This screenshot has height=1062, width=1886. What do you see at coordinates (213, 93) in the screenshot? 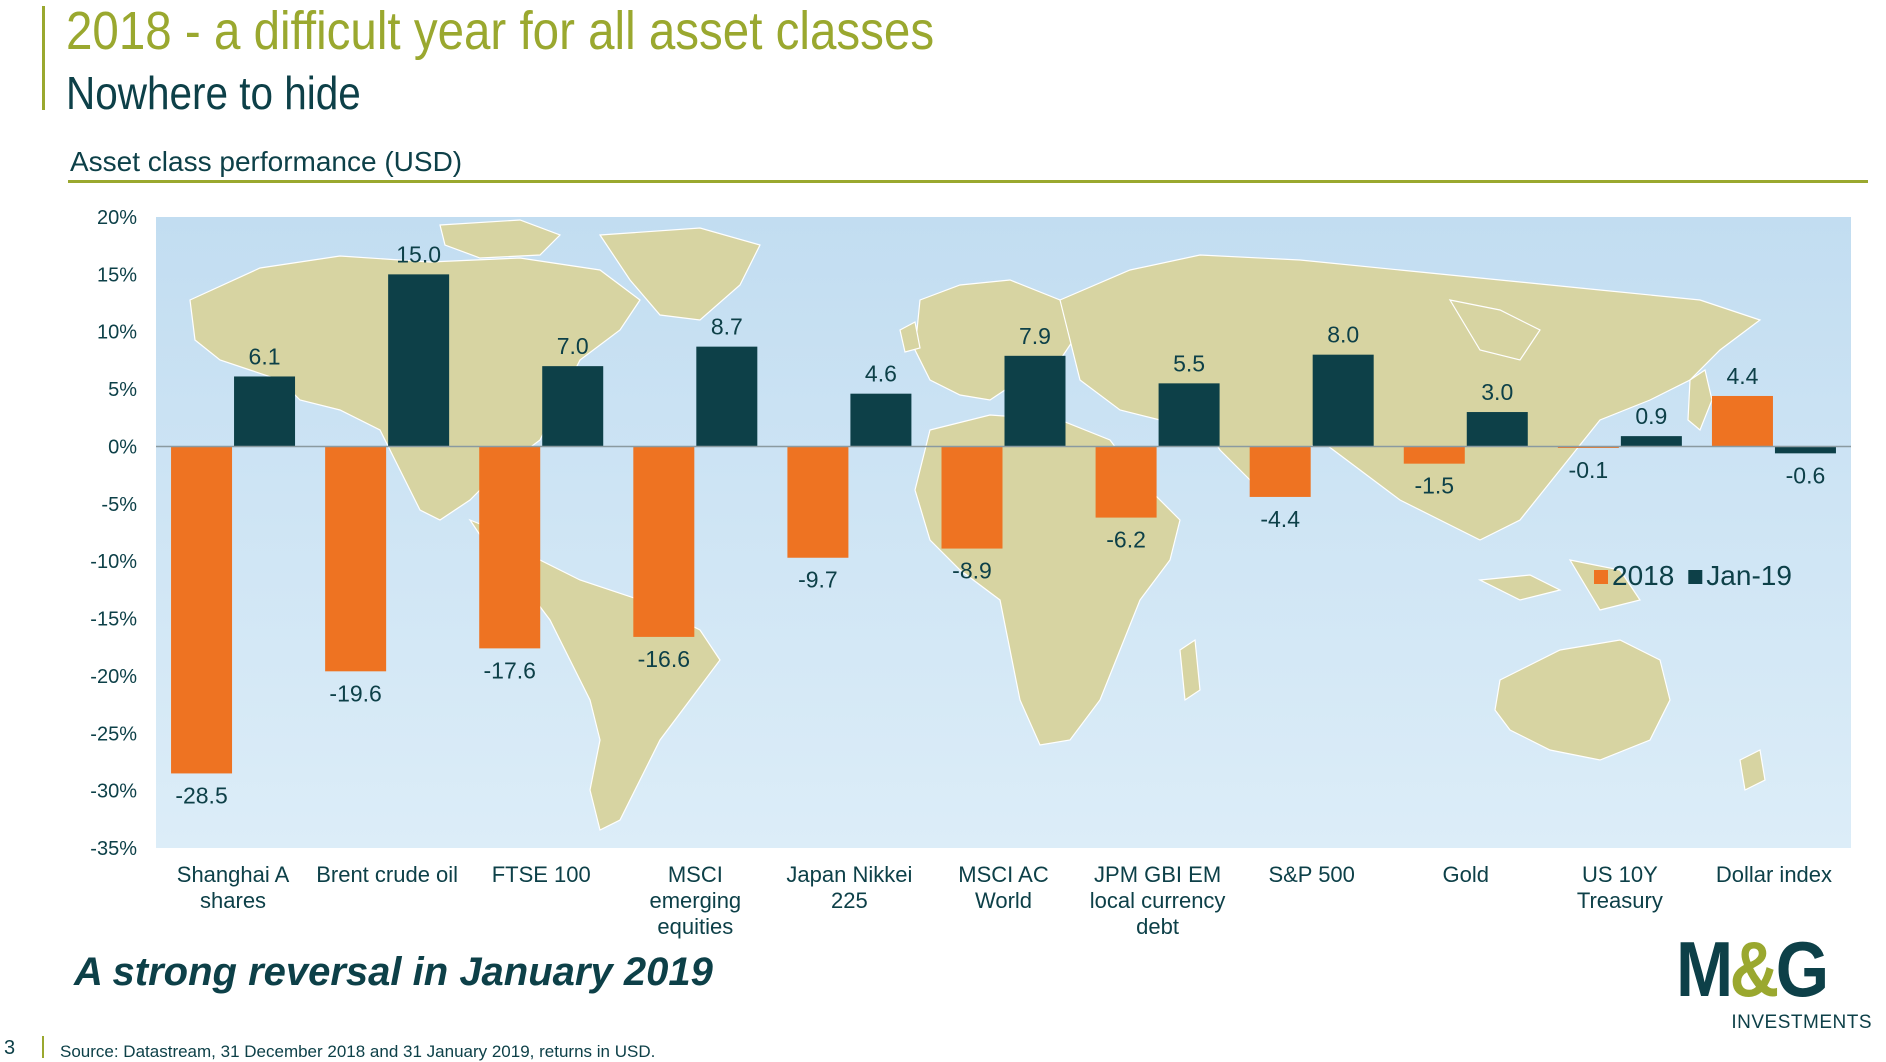
I see `slide-subtitle: Nowhere to hide` at bounding box center [213, 93].